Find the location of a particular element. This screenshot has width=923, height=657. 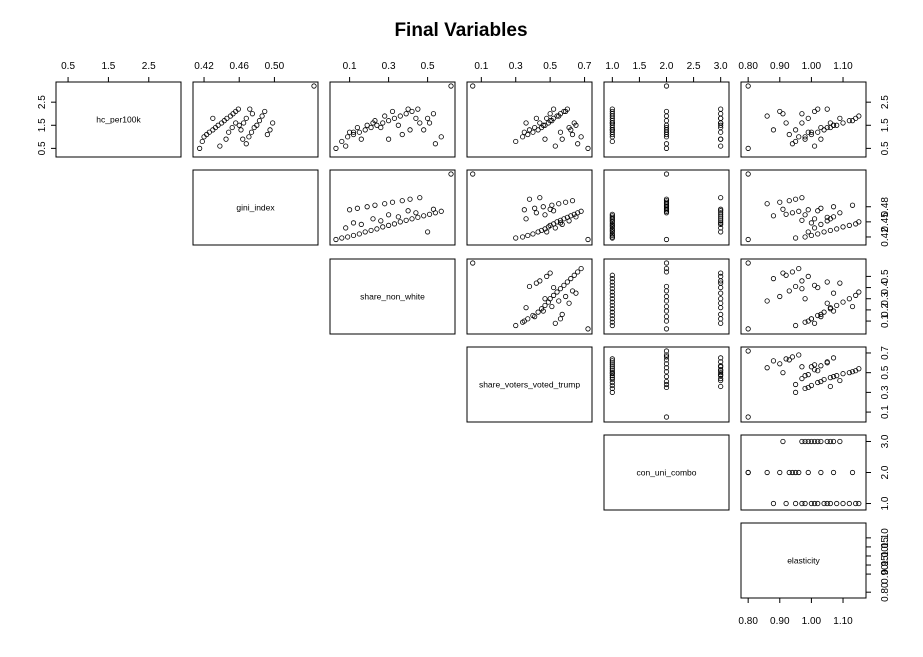

x-tick-label: 1.5 is located at coordinates (108, 66).